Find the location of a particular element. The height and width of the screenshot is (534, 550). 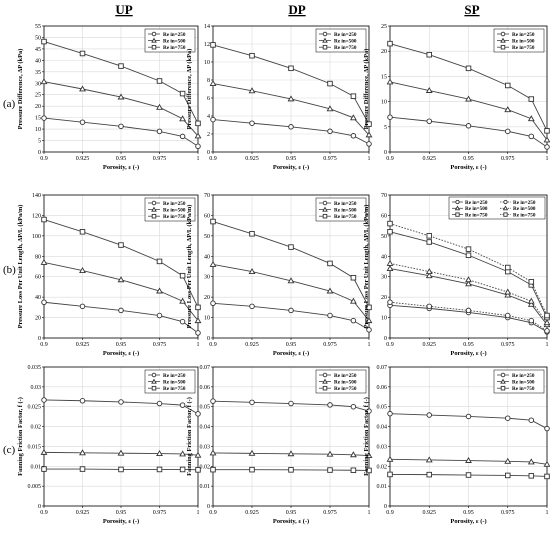

legend-box is located at coordinates (497, 208).